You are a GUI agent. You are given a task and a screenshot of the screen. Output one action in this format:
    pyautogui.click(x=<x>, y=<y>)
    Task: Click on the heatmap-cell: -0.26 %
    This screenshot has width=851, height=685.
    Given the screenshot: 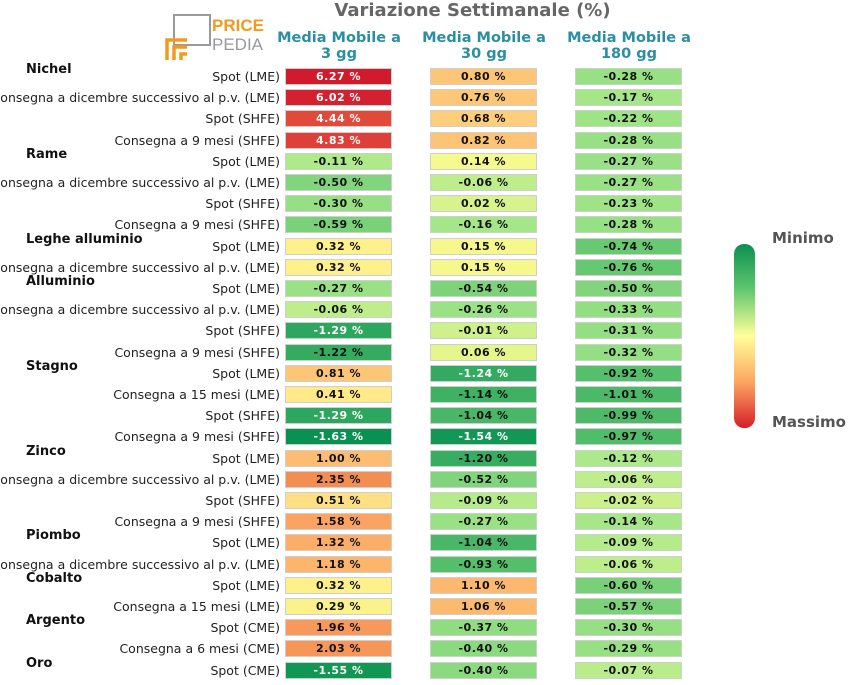 What is the action you would take?
    pyautogui.click(x=483, y=310)
    